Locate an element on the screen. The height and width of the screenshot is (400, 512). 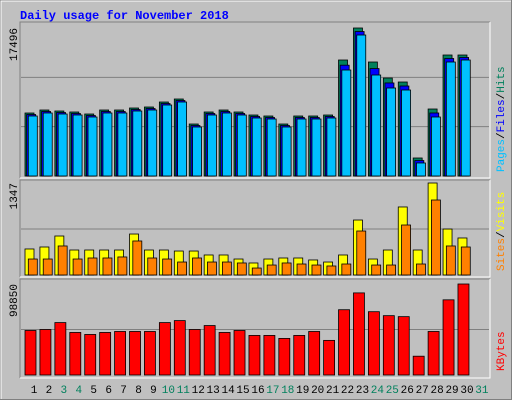
legend: Pages/Files/Hits is located at coordinates (502, 119).